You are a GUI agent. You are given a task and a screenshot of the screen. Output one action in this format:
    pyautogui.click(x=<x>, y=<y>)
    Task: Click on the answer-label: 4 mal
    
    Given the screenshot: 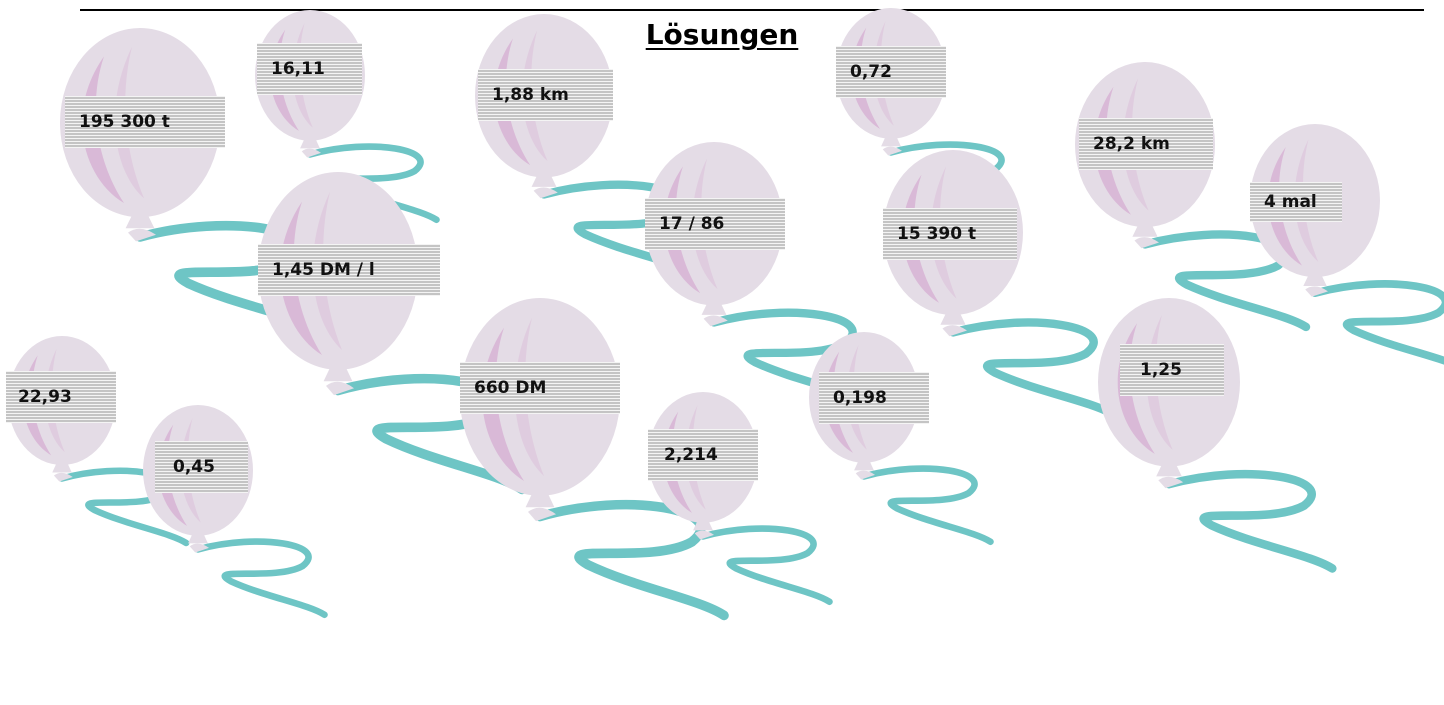 What is the action you would take?
    pyautogui.click(x=1296, y=202)
    